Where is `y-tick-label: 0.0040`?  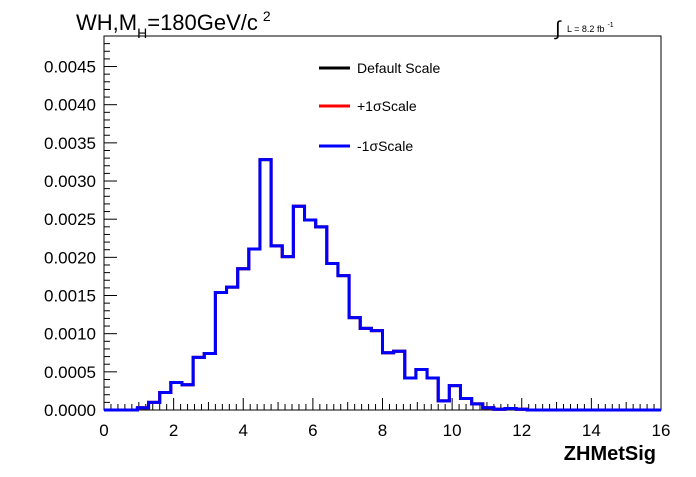 y-tick-label: 0.0040 is located at coordinates (70, 105).